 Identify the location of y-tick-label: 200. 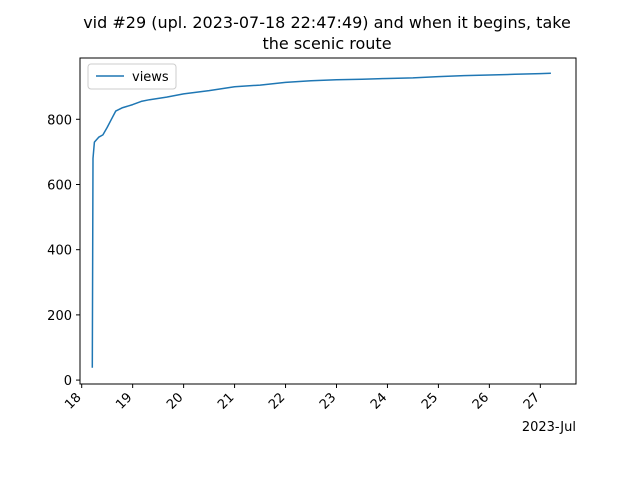
(59, 316).